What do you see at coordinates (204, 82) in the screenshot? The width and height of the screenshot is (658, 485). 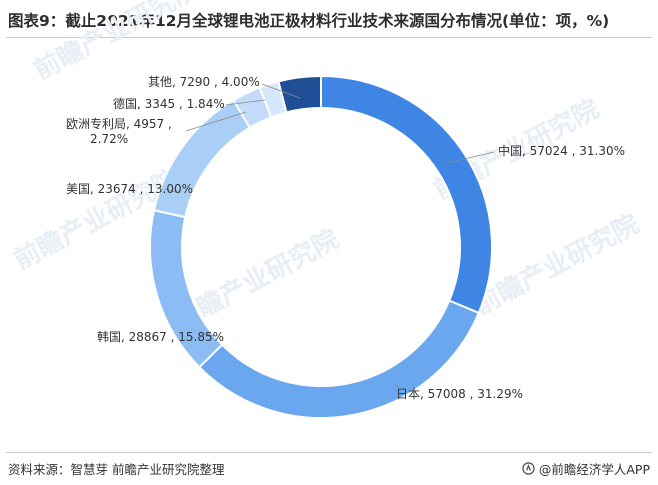 I see `data-label-7: 其他, 7290 , 4.00%` at bounding box center [204, 82].